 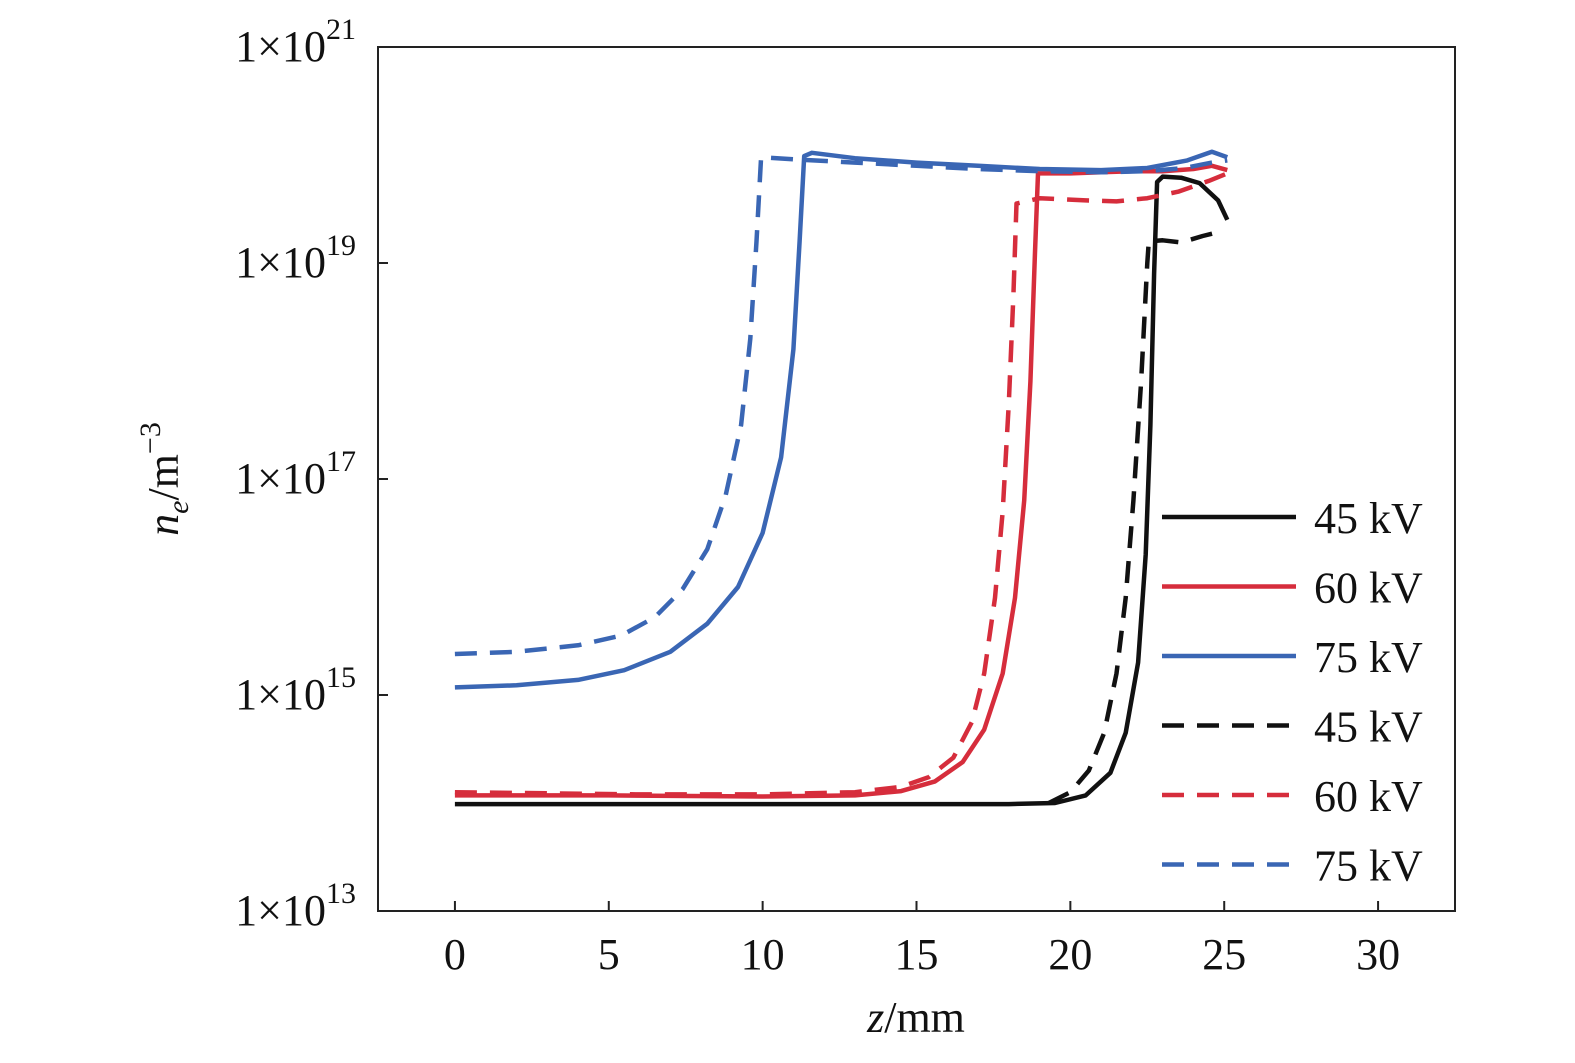 What do you see at coordinates (763, 954) in the screenshot?
I see `x-tick-label: 10` at bounding box center [763, 954].